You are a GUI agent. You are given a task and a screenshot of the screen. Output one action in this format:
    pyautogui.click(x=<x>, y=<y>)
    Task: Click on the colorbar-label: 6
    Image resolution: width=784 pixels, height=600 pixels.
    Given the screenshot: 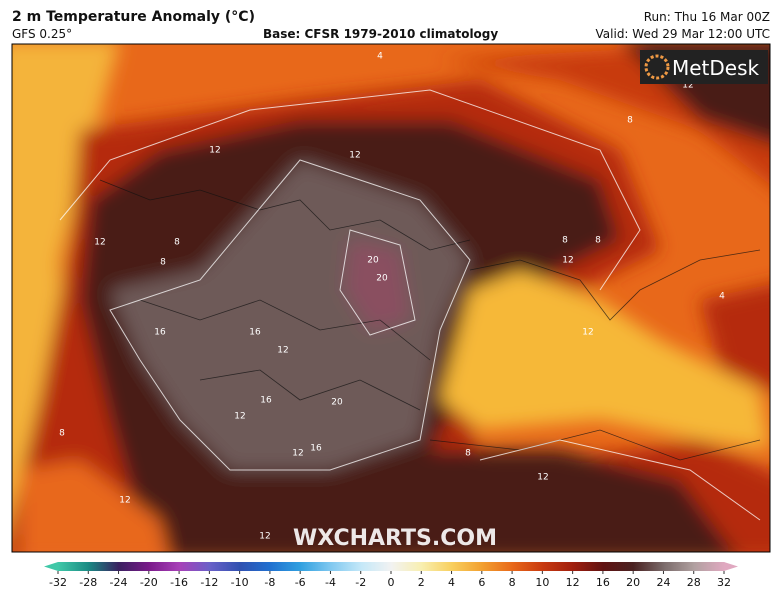 What is the action you would take?
    pyautogui.click(x=481, y=582)
    